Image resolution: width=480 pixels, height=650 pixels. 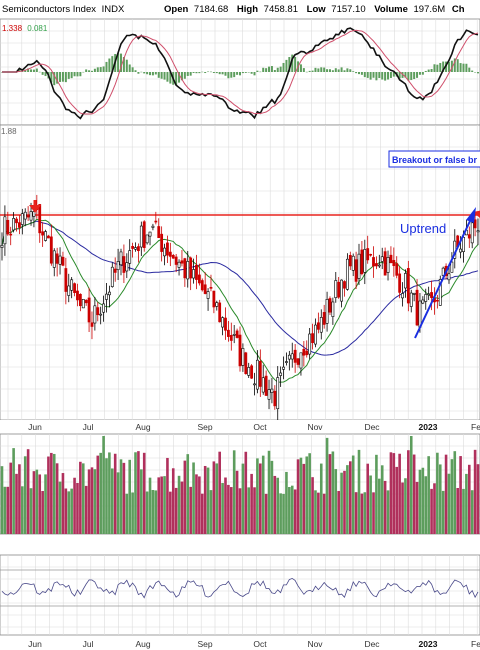 What do you see at coordinates (247, 9) in the screenshot?
I see `high-label: High` at bounding box center [247, 9].